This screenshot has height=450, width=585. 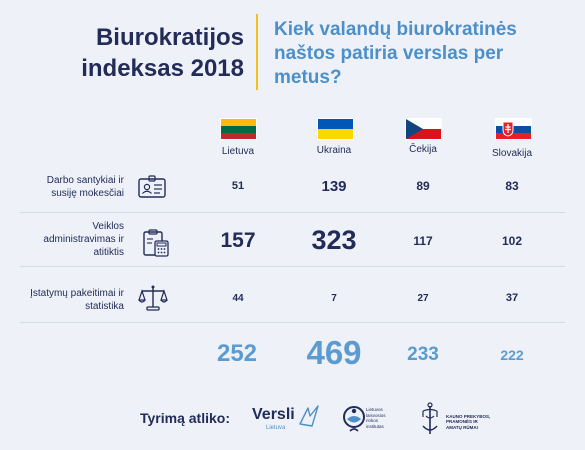 What do you see at coordinates (423, 298) in the screenshot?
I see `value-cell: 27` at bounding box center [423, 298].